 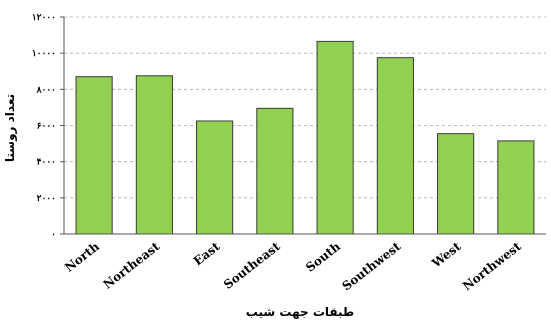 What do you see at coordinates (300, 312) in the screenshot?
I see `x-axis-label: طبقات جهت شیب` at bounding box center [300, 312].